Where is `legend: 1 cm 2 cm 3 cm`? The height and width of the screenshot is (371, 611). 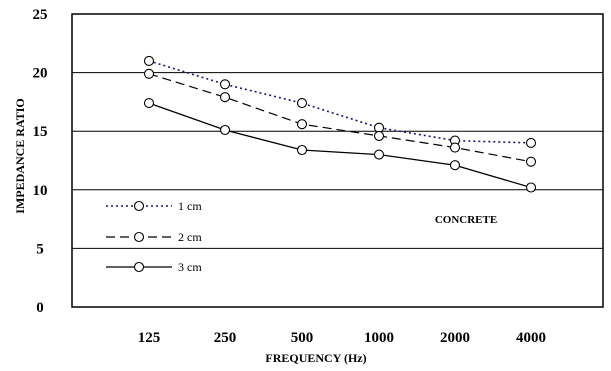
legend: 1 cm 2 cm 3 cm is located at coordinates (154, 236).